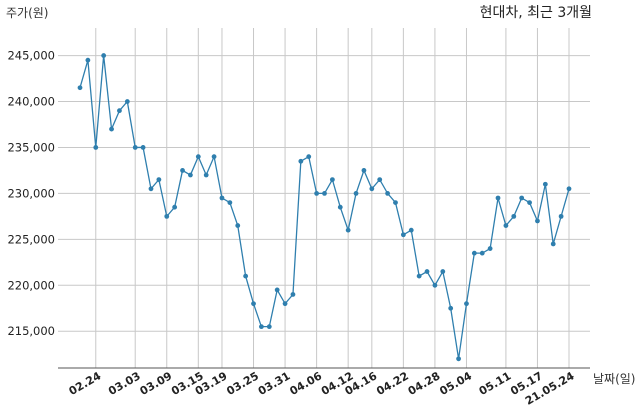  I want to click on y-tick-label: 240,000, so click(31, 102).